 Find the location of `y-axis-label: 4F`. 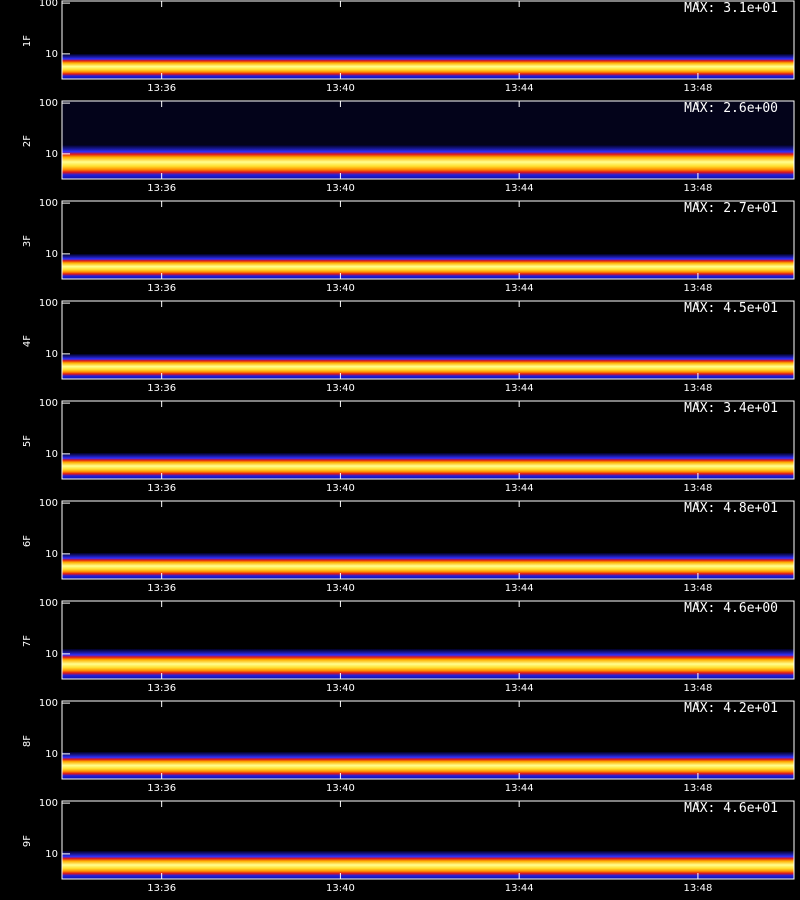

y-axis-label: 4F is located at coordinates (27, 341).